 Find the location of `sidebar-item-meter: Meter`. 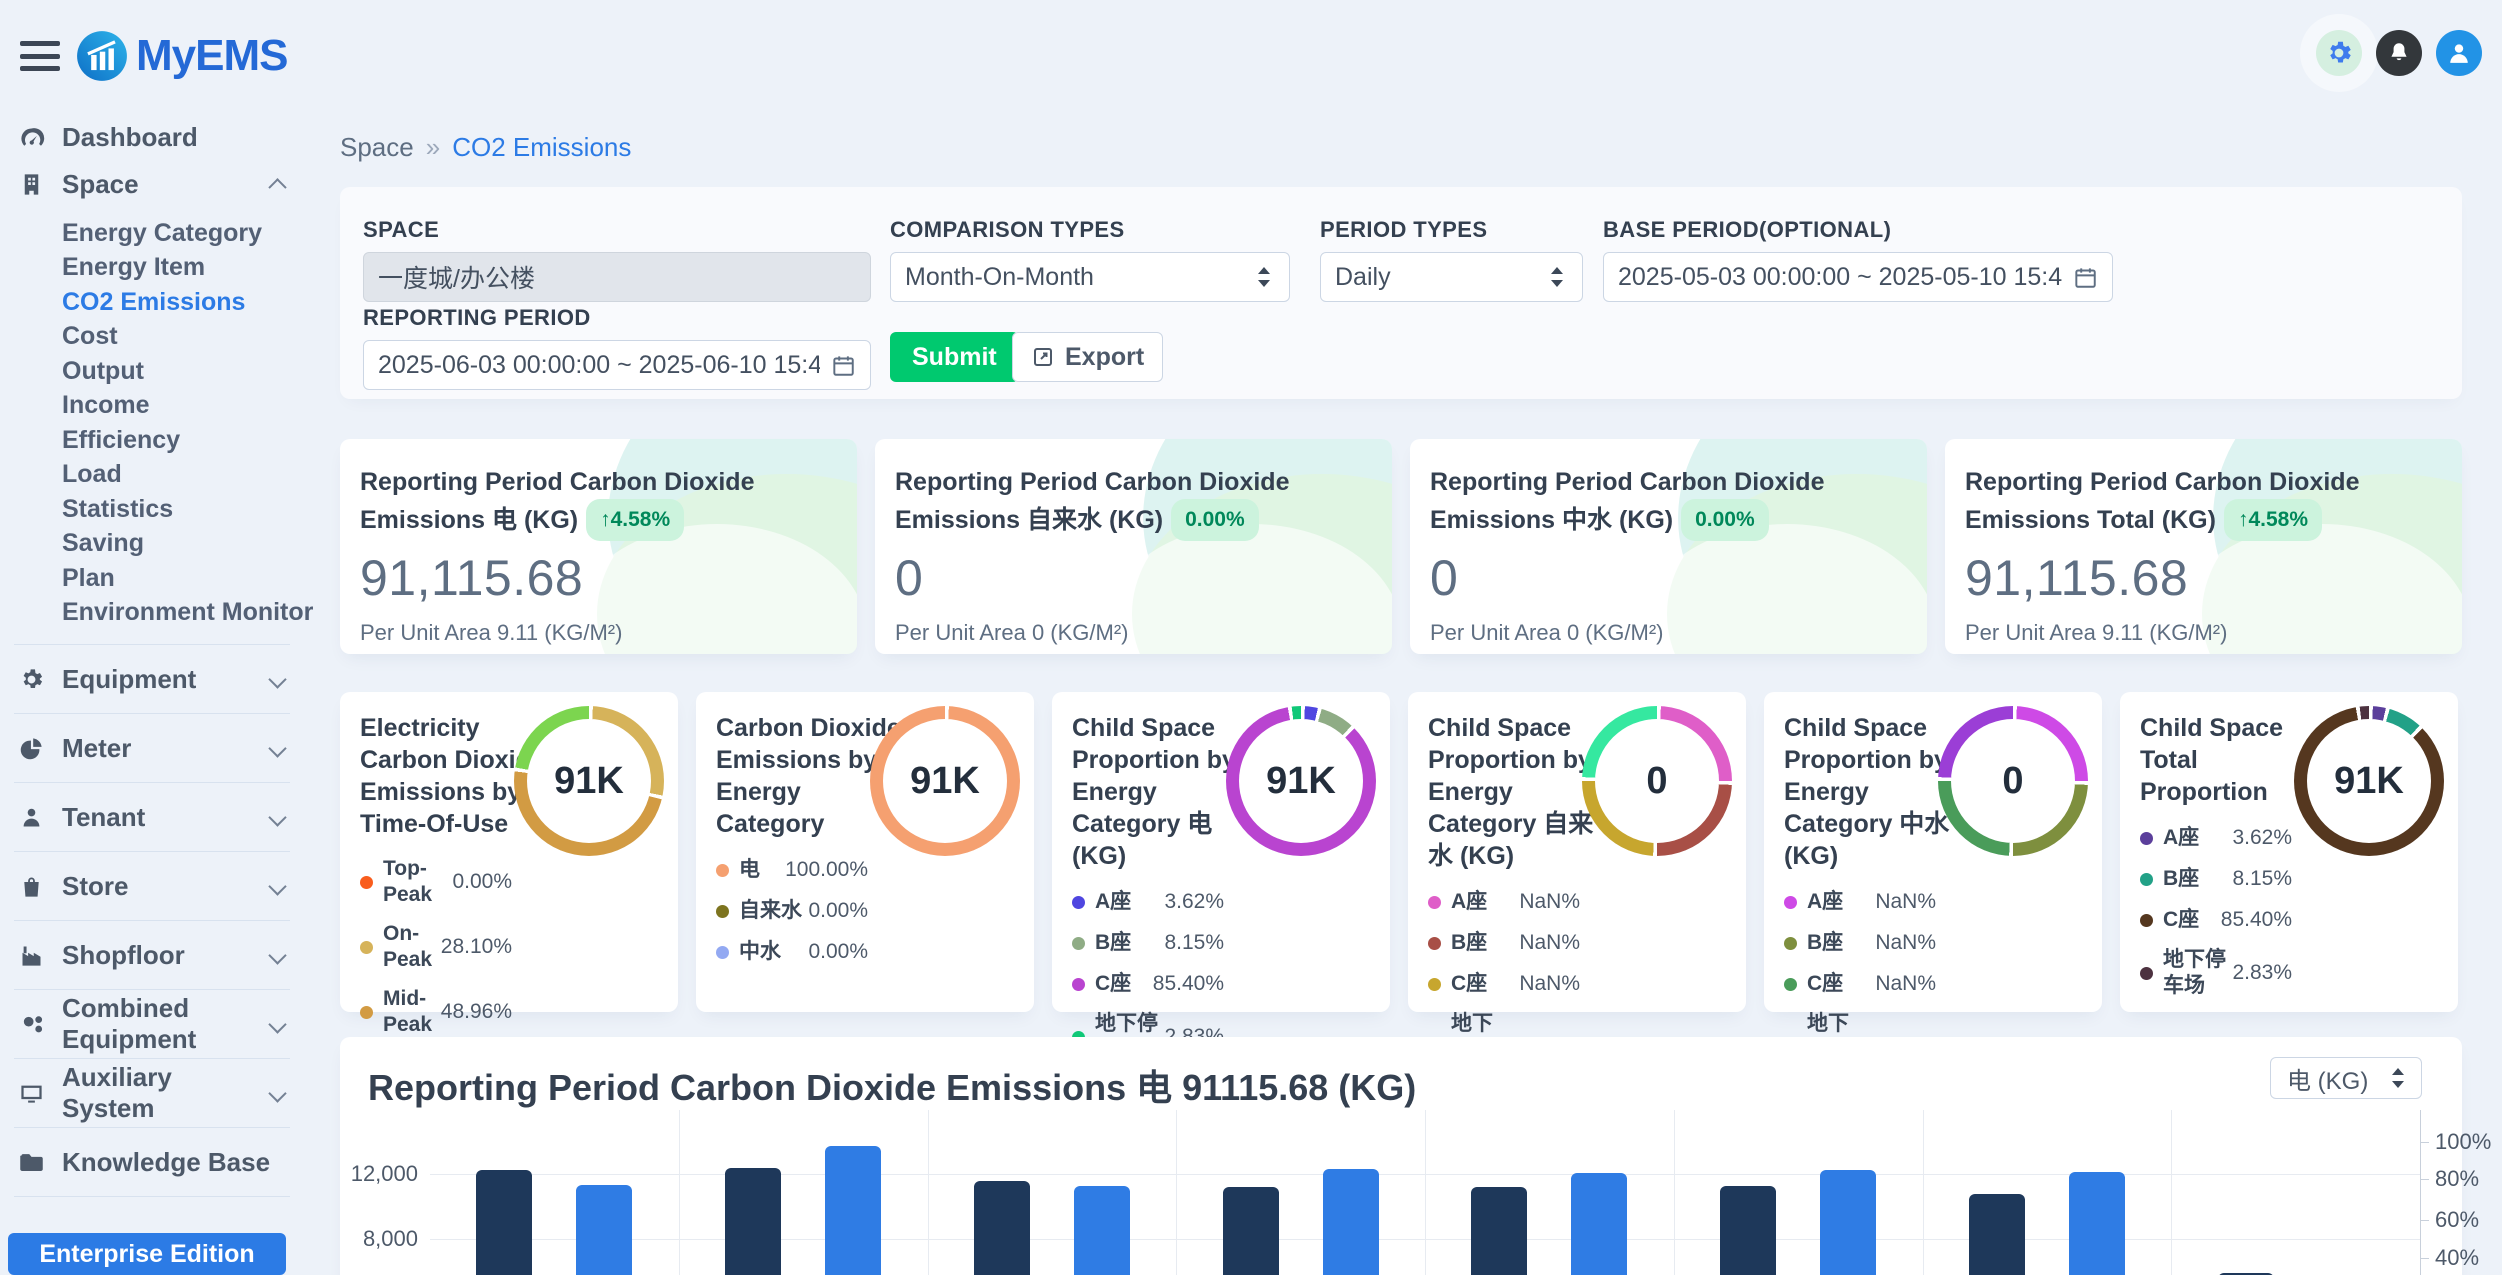

sidebar-item-meter: Meter is located at coordinates (160, 748).